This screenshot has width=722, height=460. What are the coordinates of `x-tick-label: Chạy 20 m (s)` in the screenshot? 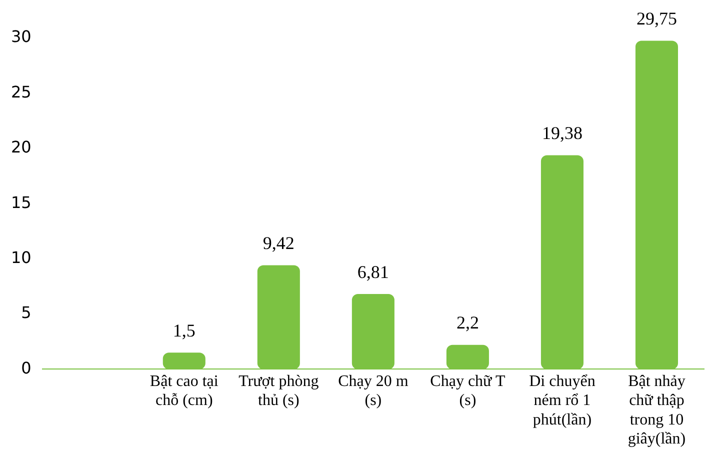 It's located at (373, 391).